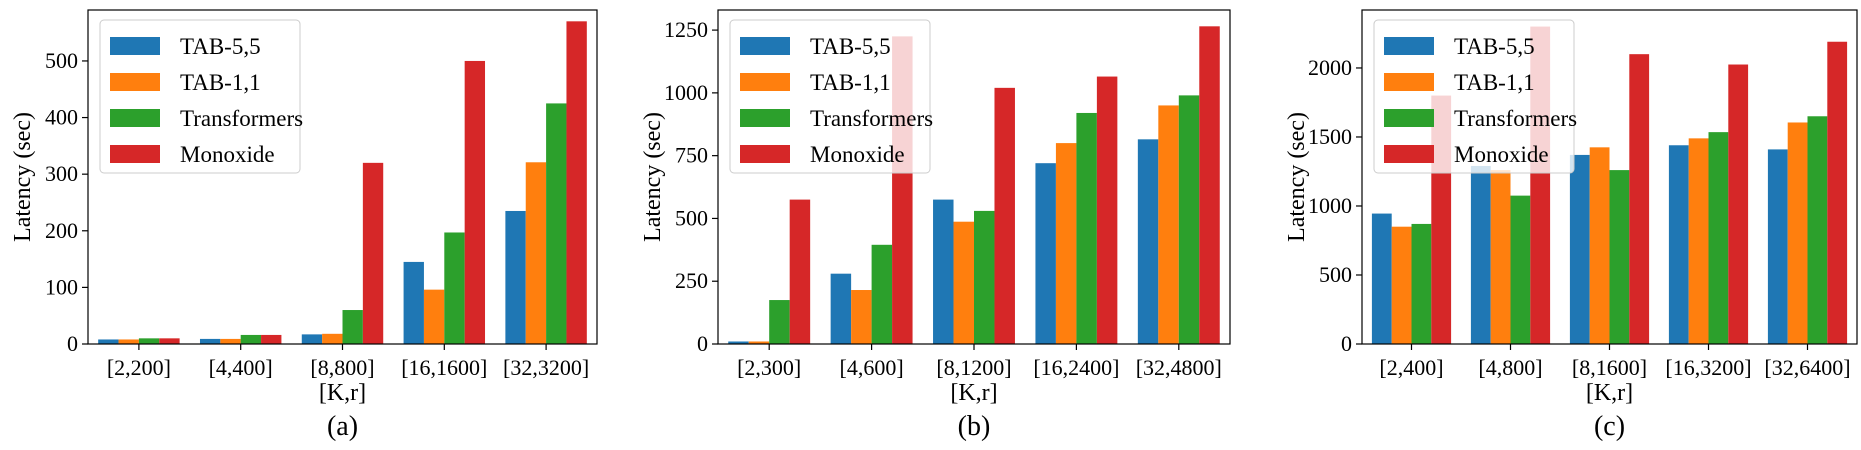 The image size is (1861, 450). I want to click on y-tick-label: 400, so click(61, 117).